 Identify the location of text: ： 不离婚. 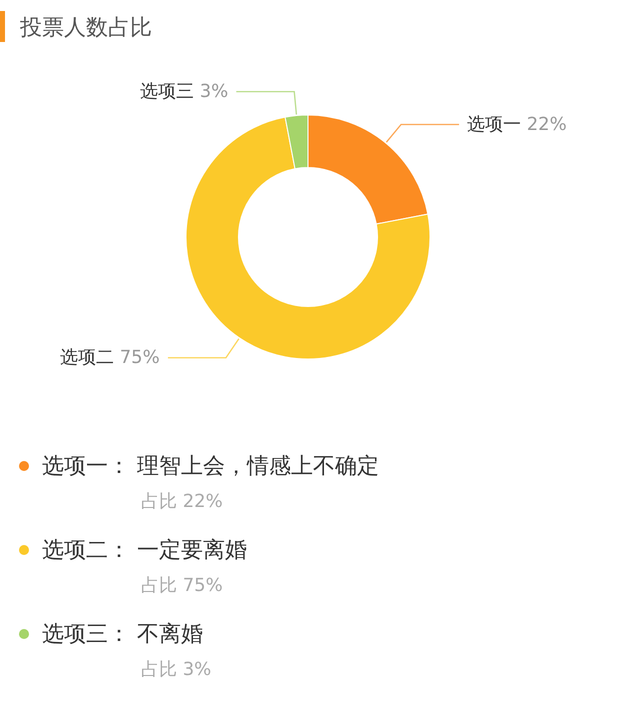
(155, 634).